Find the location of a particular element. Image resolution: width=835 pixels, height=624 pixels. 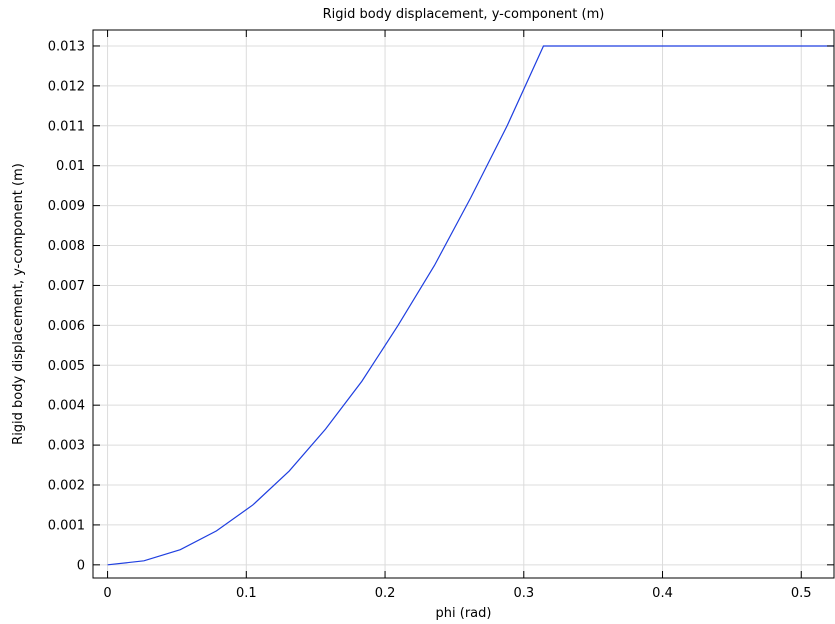

y-tick-label: 0.011 is located at coordinates (66, 126).